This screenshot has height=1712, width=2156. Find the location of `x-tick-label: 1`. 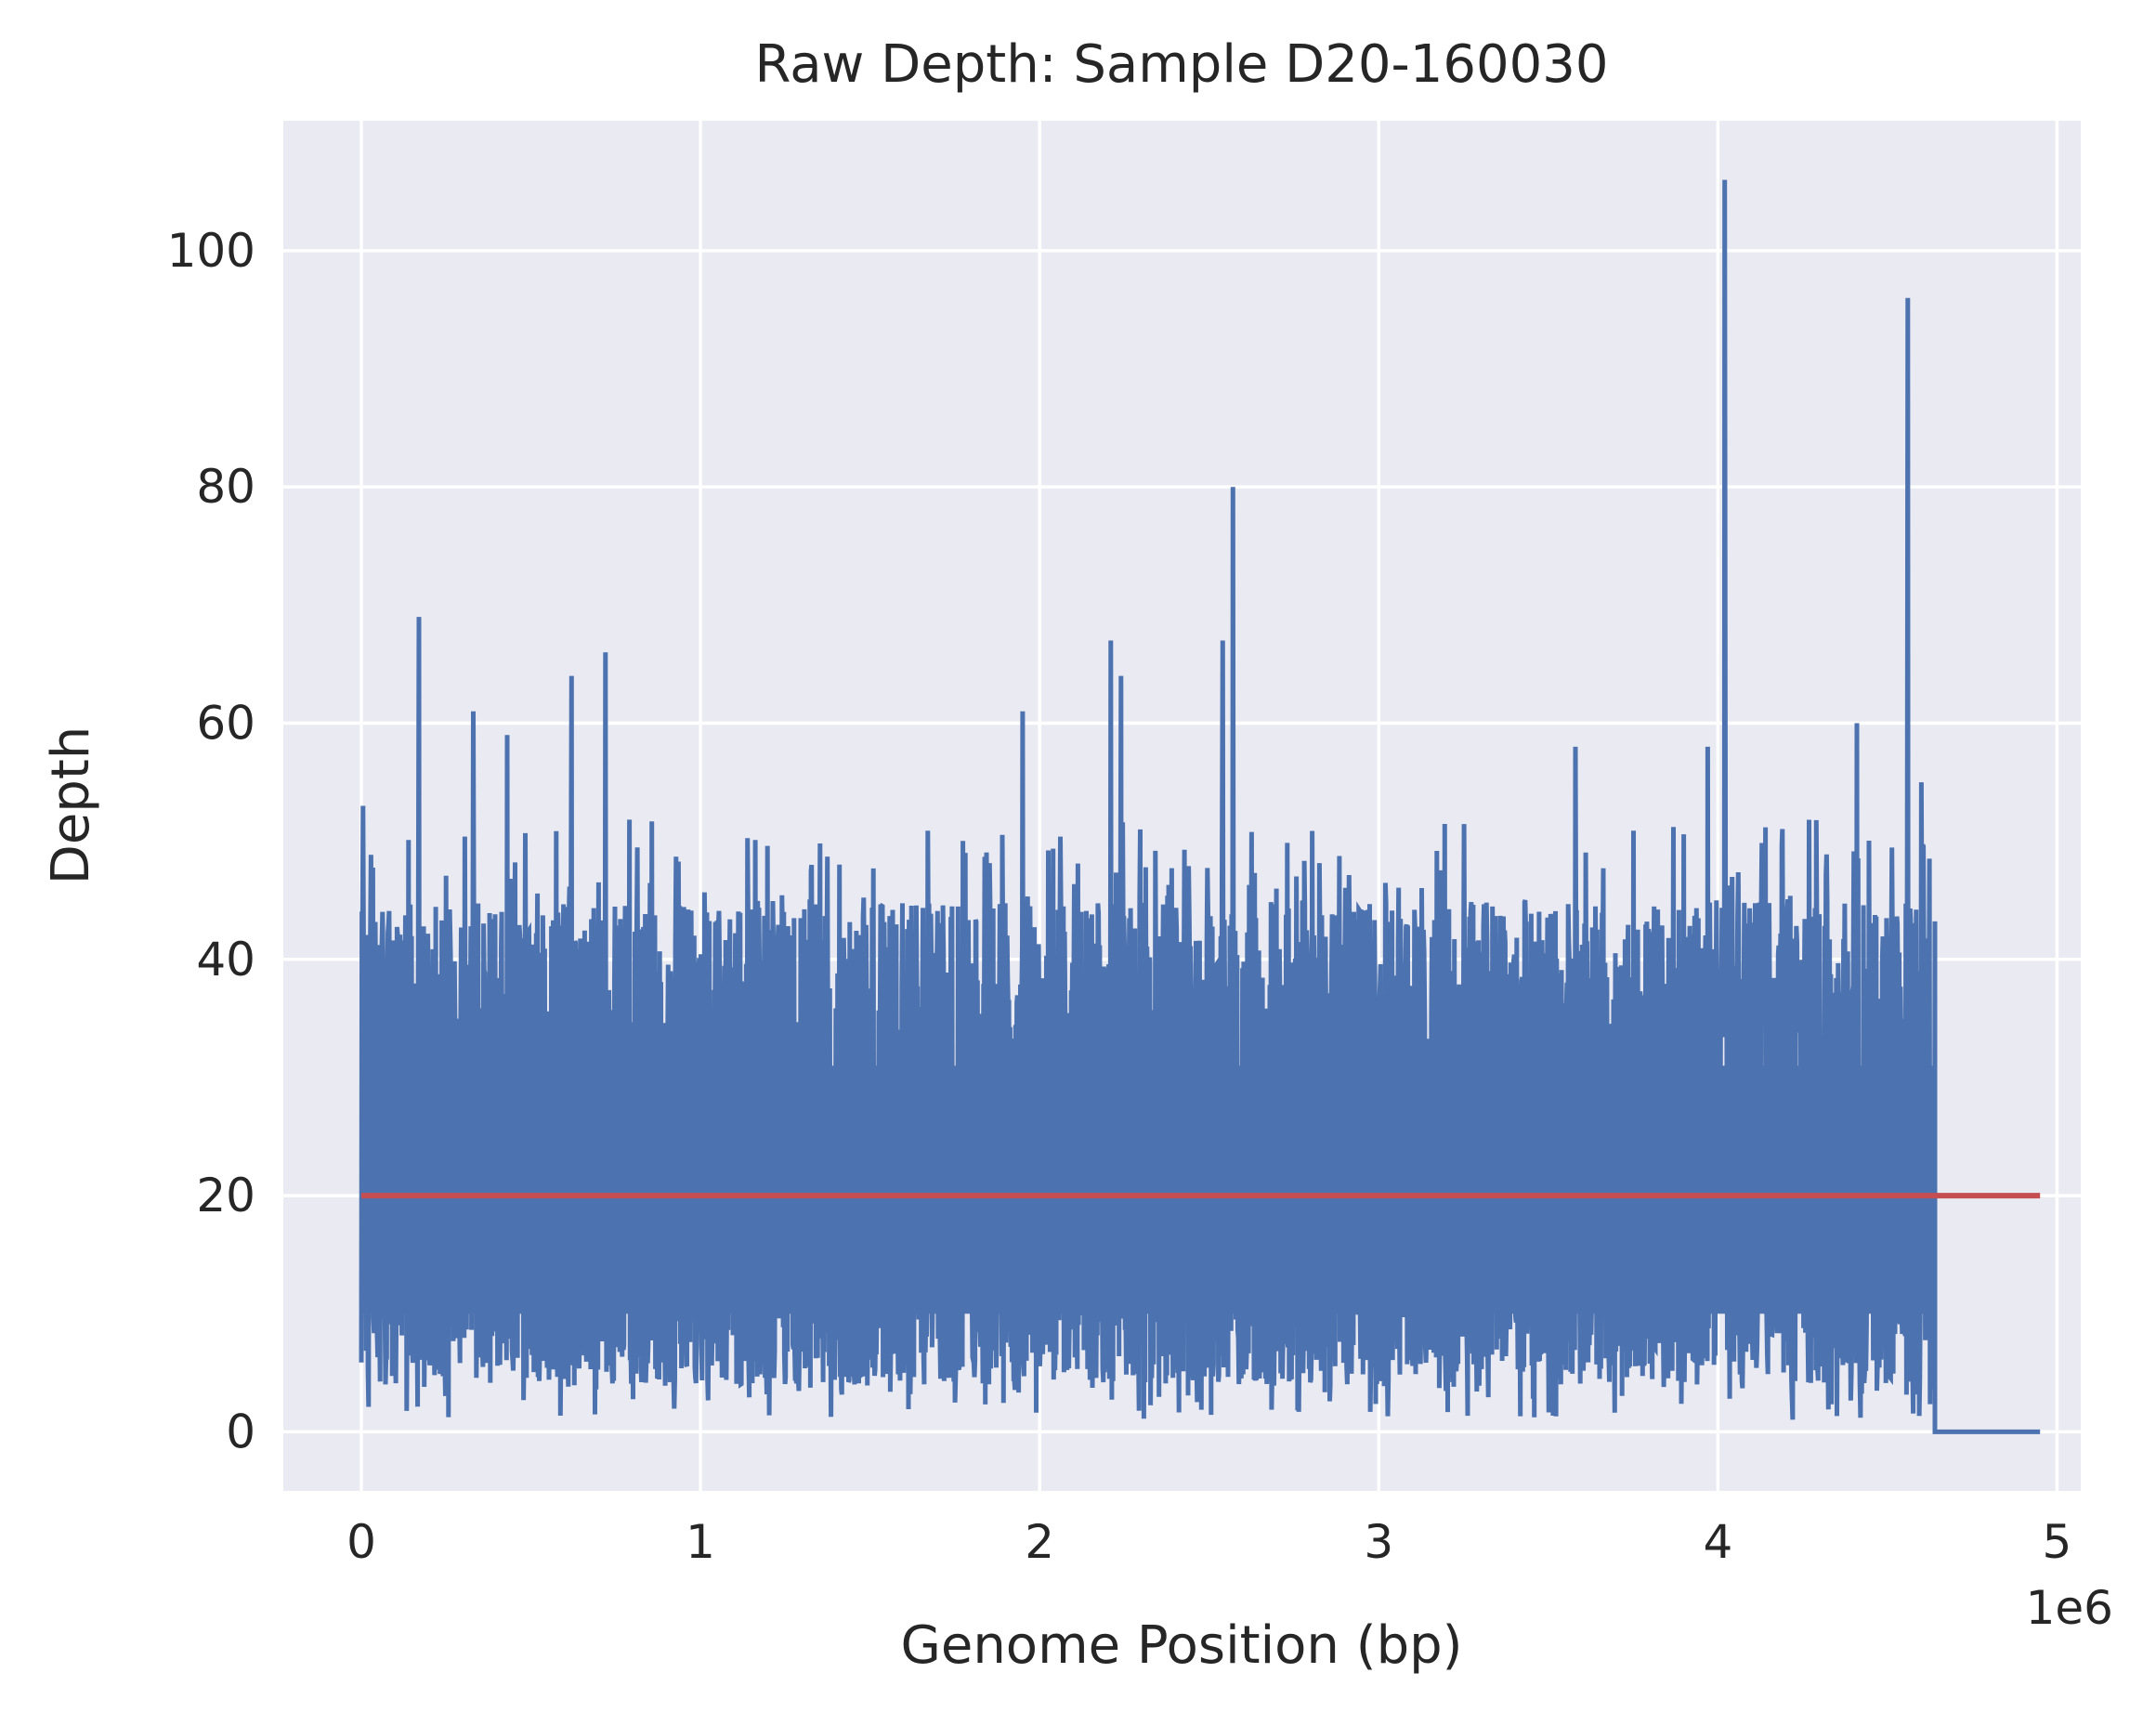

x-tick-label: 1 is located at coordinates (700, 1542).